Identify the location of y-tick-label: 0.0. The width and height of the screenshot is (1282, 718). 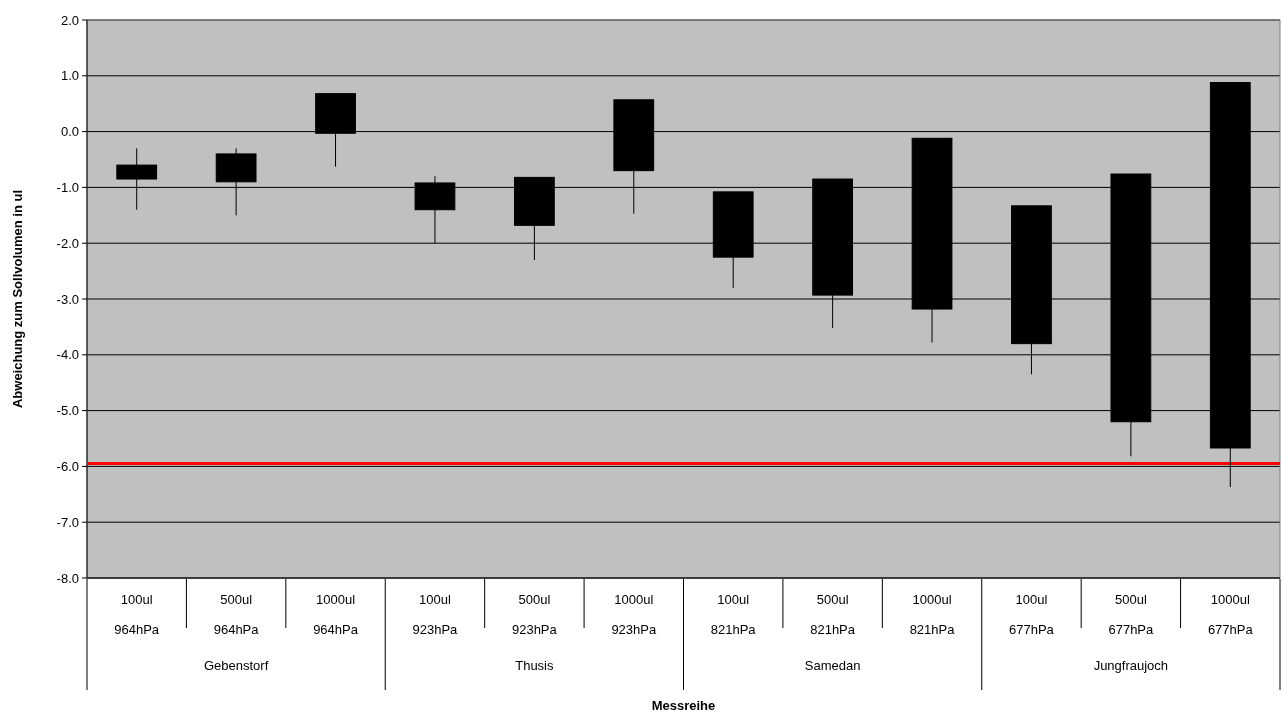
(69, 132).